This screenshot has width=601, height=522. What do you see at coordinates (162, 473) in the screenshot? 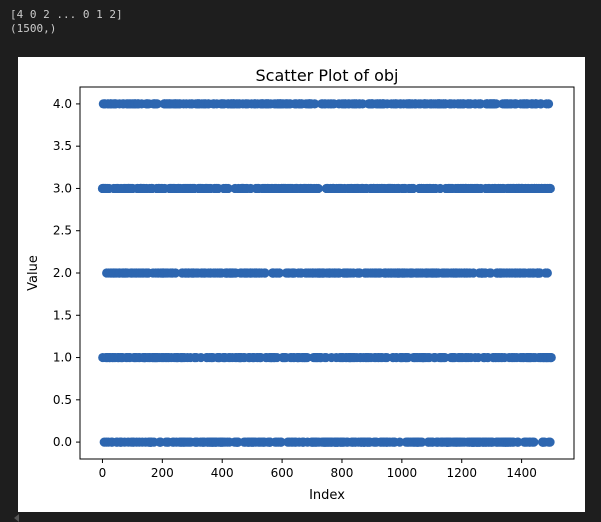
I see `x-tick-label: 200` at bounding box center [162, 473].